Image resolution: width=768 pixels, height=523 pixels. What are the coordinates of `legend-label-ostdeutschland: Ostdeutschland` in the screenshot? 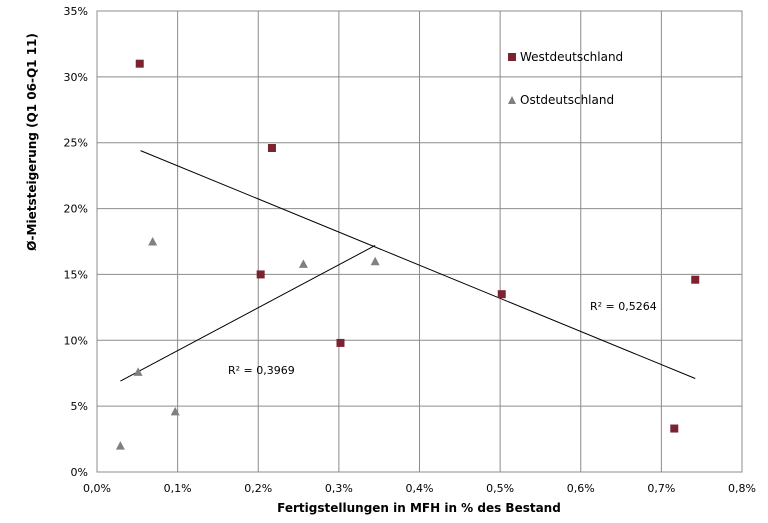 It's located at (567, 100).